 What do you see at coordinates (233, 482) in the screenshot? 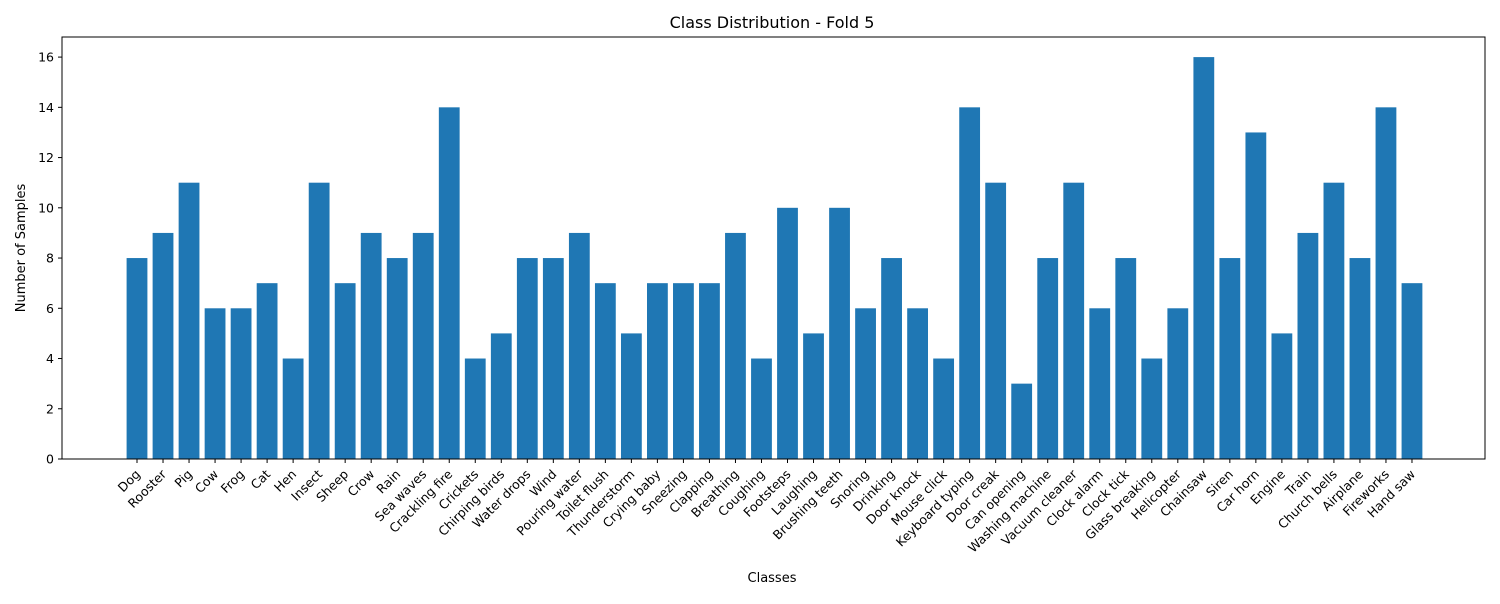
I see `x-tick-label: Frog` at bounding box center [233, 482].